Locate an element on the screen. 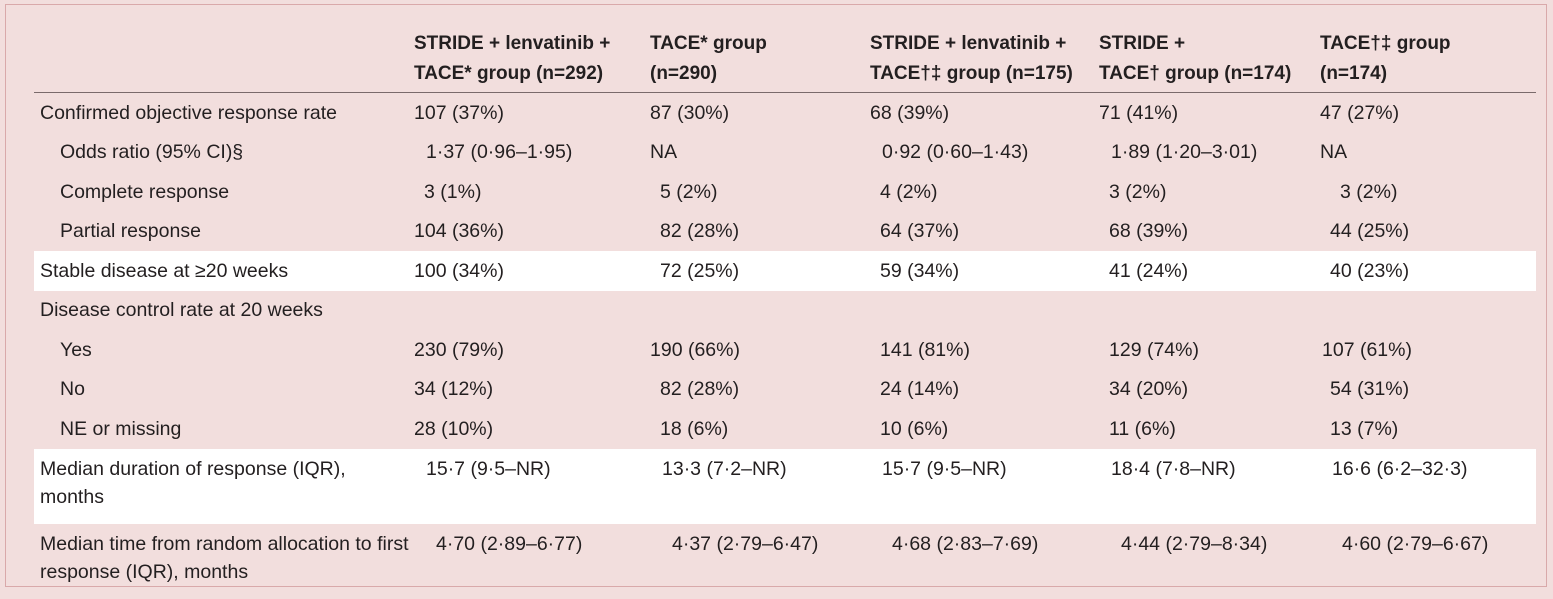 The image size is (1553, 599). header-tace-2: TACE†‡ group (n=174) is located at coordinates (1428, 61).